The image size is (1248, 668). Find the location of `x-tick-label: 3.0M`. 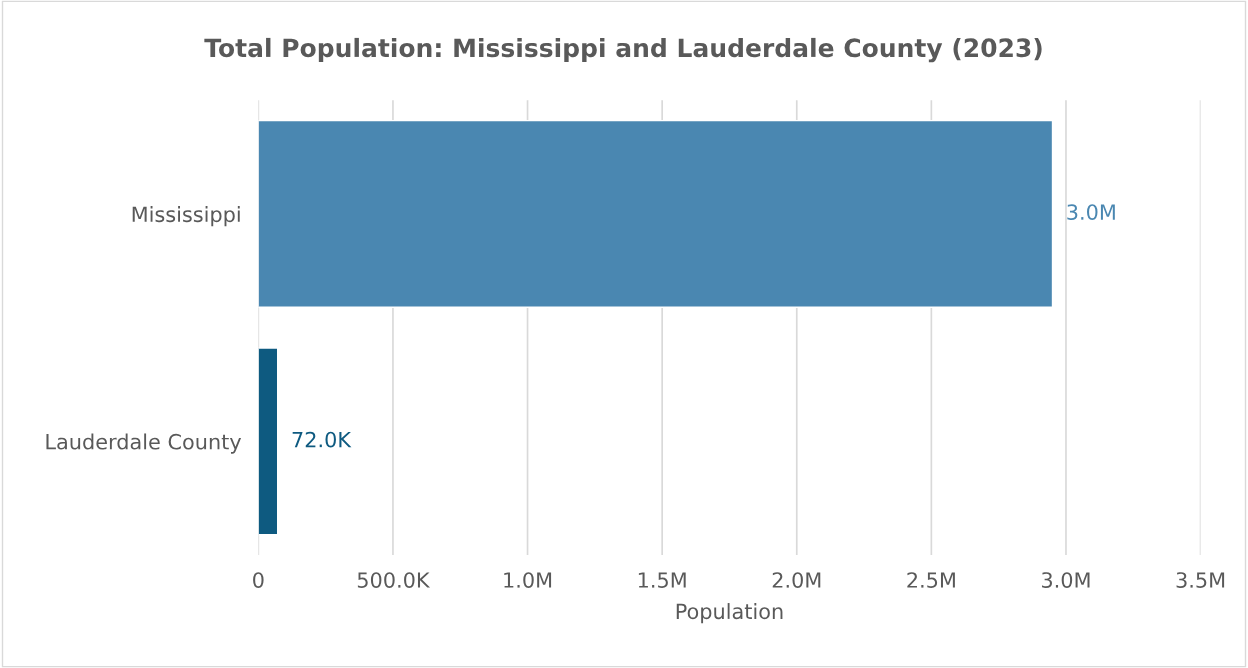

x-tick-label: 3.0M is located at coordinates (1066, 580).